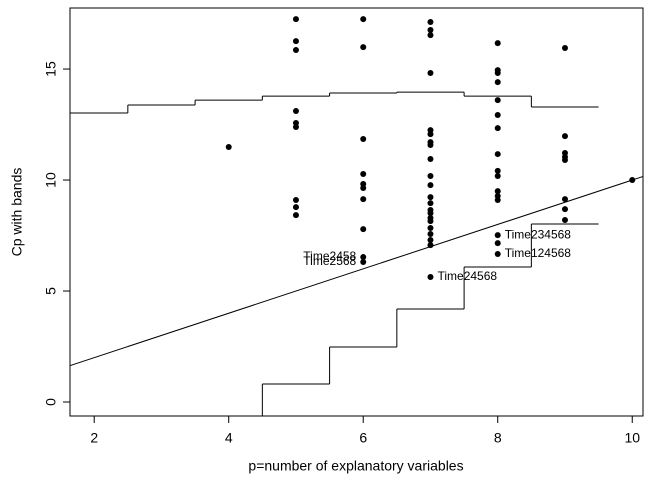 This screenshot has height=484, width=646. I want to click on point-annotation: Time124568, so click(538, 253).